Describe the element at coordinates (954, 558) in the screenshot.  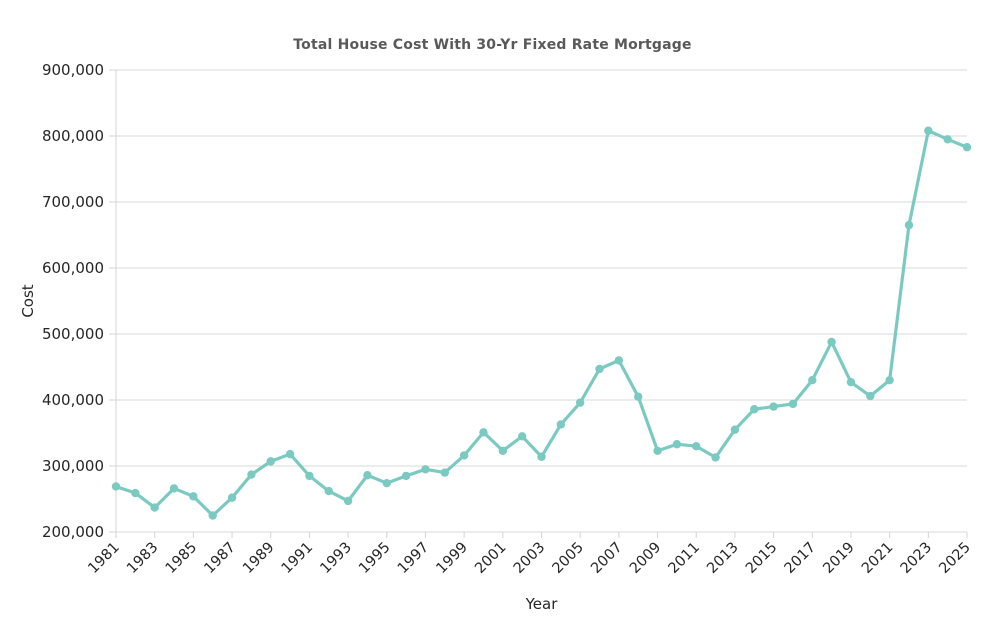
I see `x-tick-label: 2025` at that location.